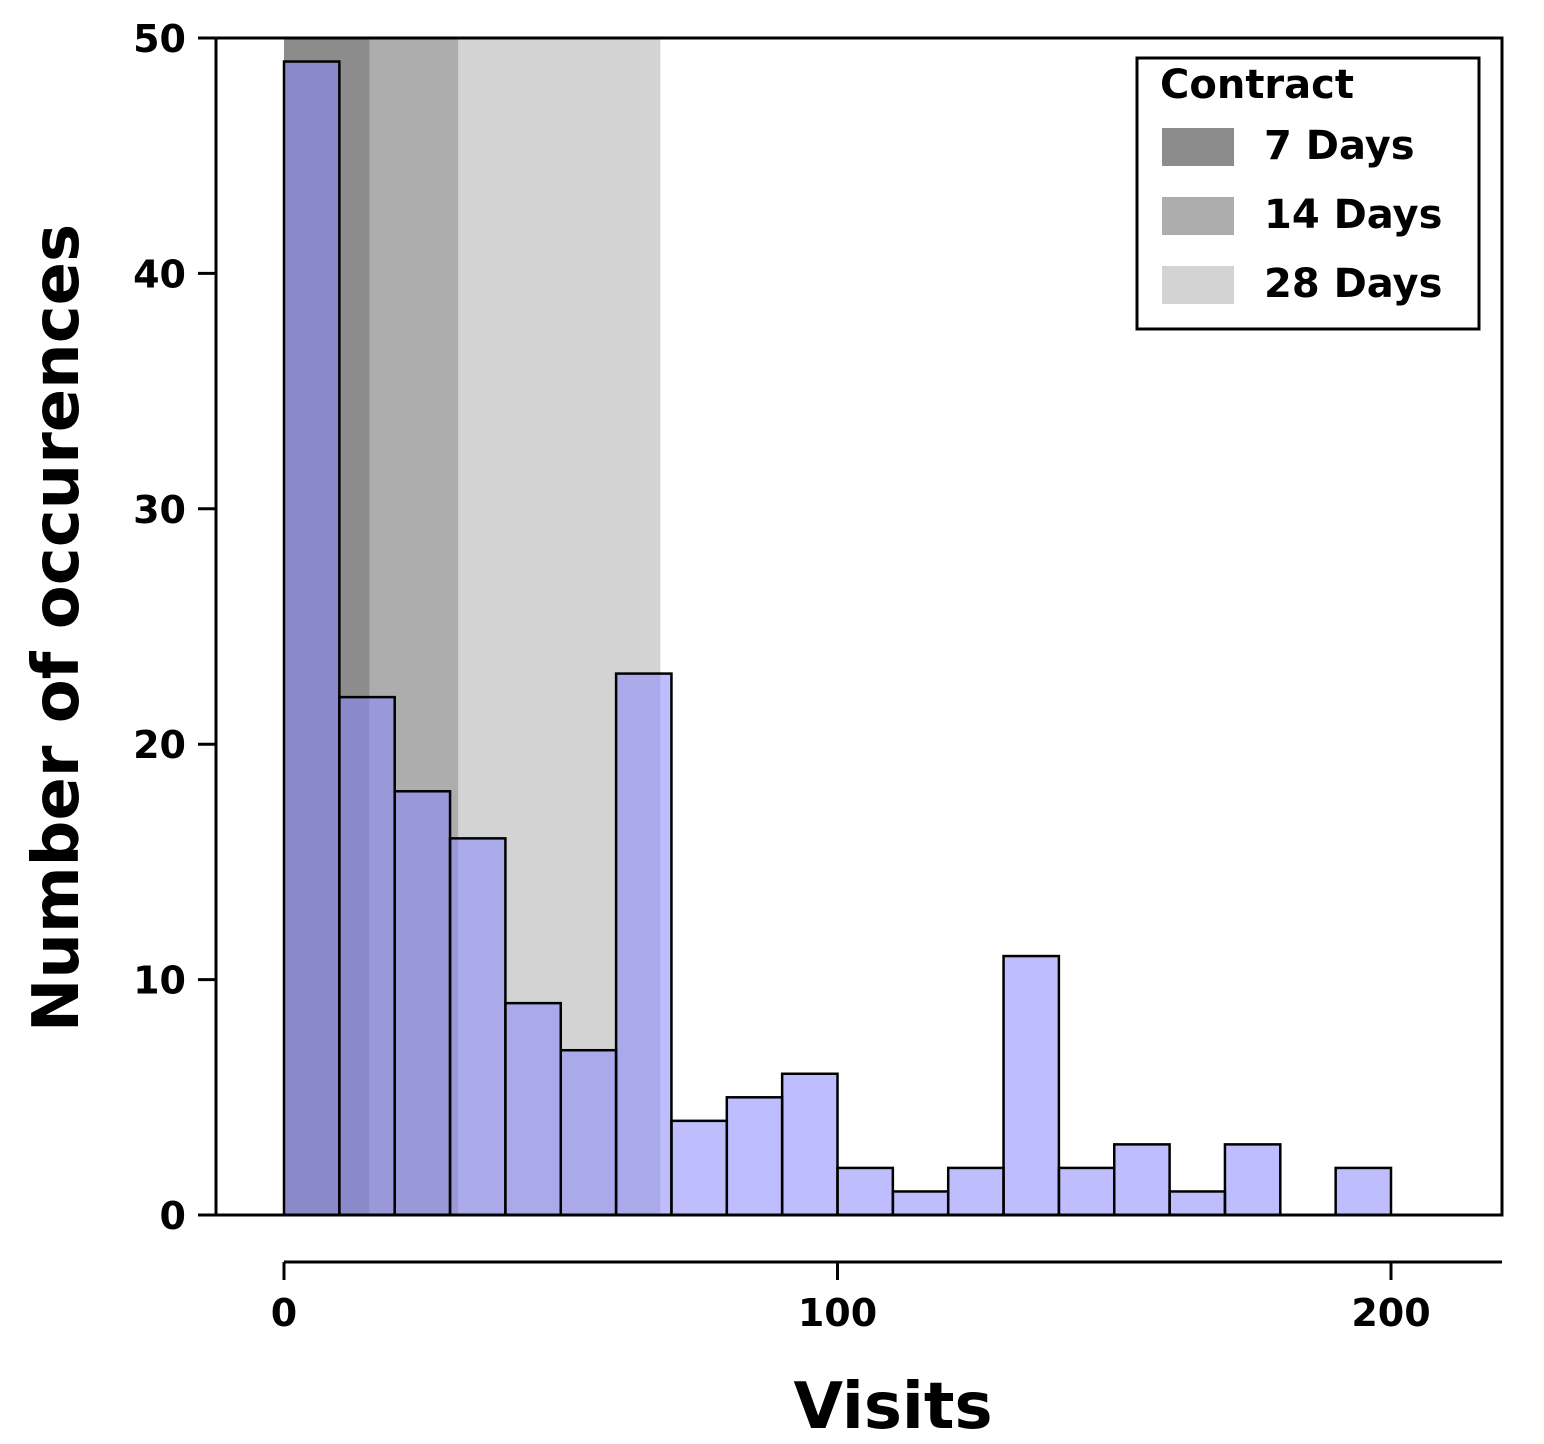  Describe the element at coordinates (175, 627) in the screenshot. I see `y-axis: 0 10 20 30 40 50` at that location.